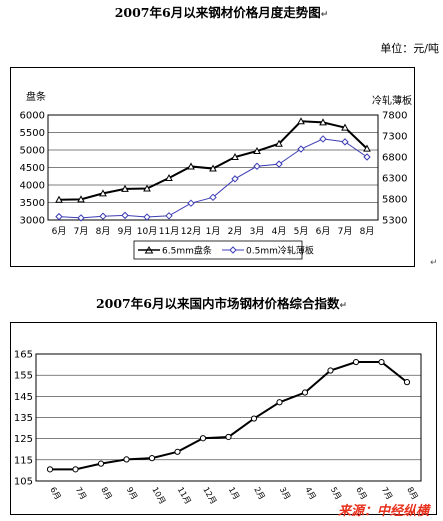 The height and width of the screenshot is (521, 443). What do you see at coordinates (32, 186) in the screenshot?
I see `chart1-left-tick-label: 4000` at bounding box center [32, 186].